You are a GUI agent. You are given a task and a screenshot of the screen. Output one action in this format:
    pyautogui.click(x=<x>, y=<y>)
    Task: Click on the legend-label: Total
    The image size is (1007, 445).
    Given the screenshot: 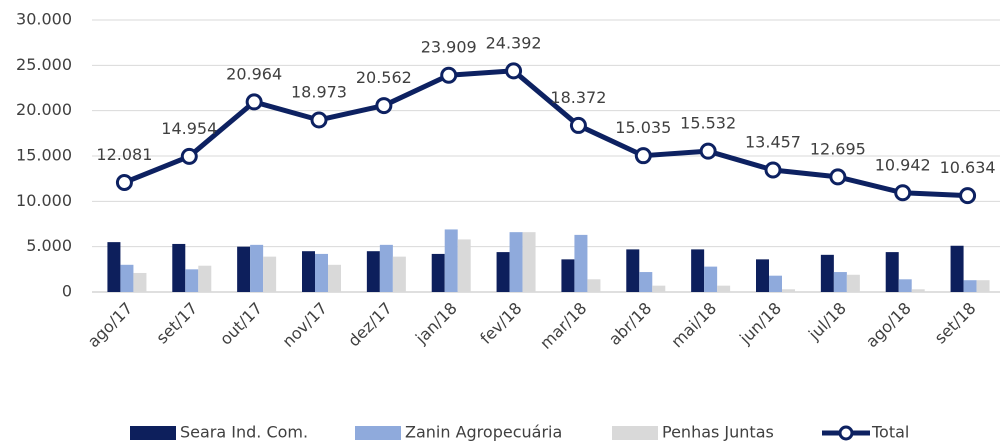 What is the action you would take?
    pyautogui.click(x=890, y=432)
    